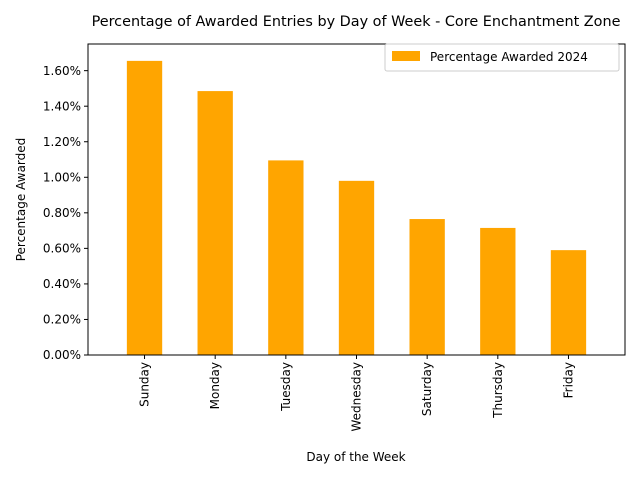  I want to click on bar-friday, so click(568, 302).